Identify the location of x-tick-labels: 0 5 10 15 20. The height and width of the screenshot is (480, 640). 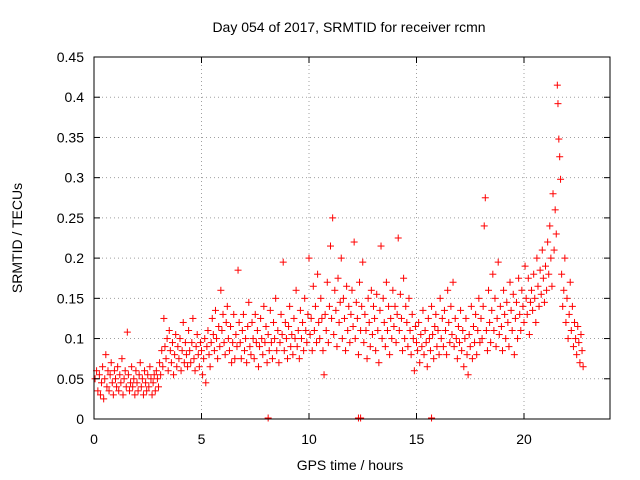
(311, 439).